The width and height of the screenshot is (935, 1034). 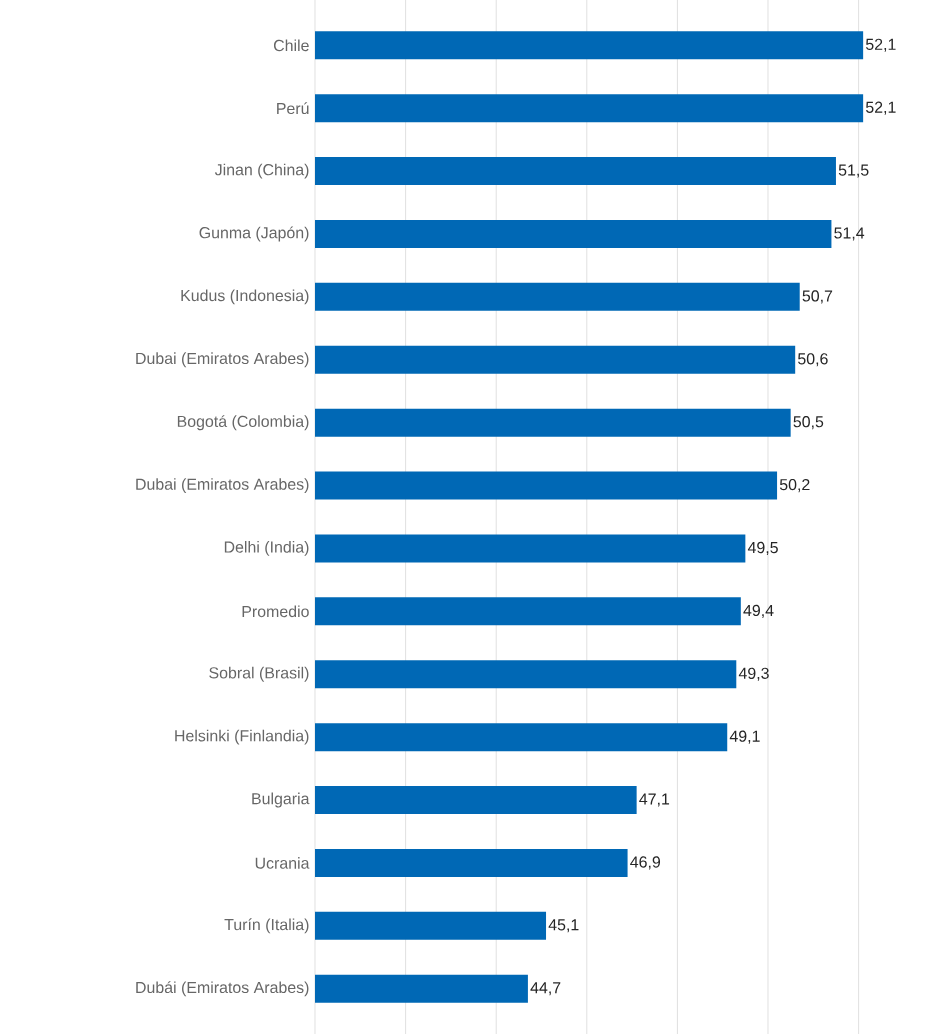 I want to click on y-tick-label: Ucrania, so click(x=282, y=863).